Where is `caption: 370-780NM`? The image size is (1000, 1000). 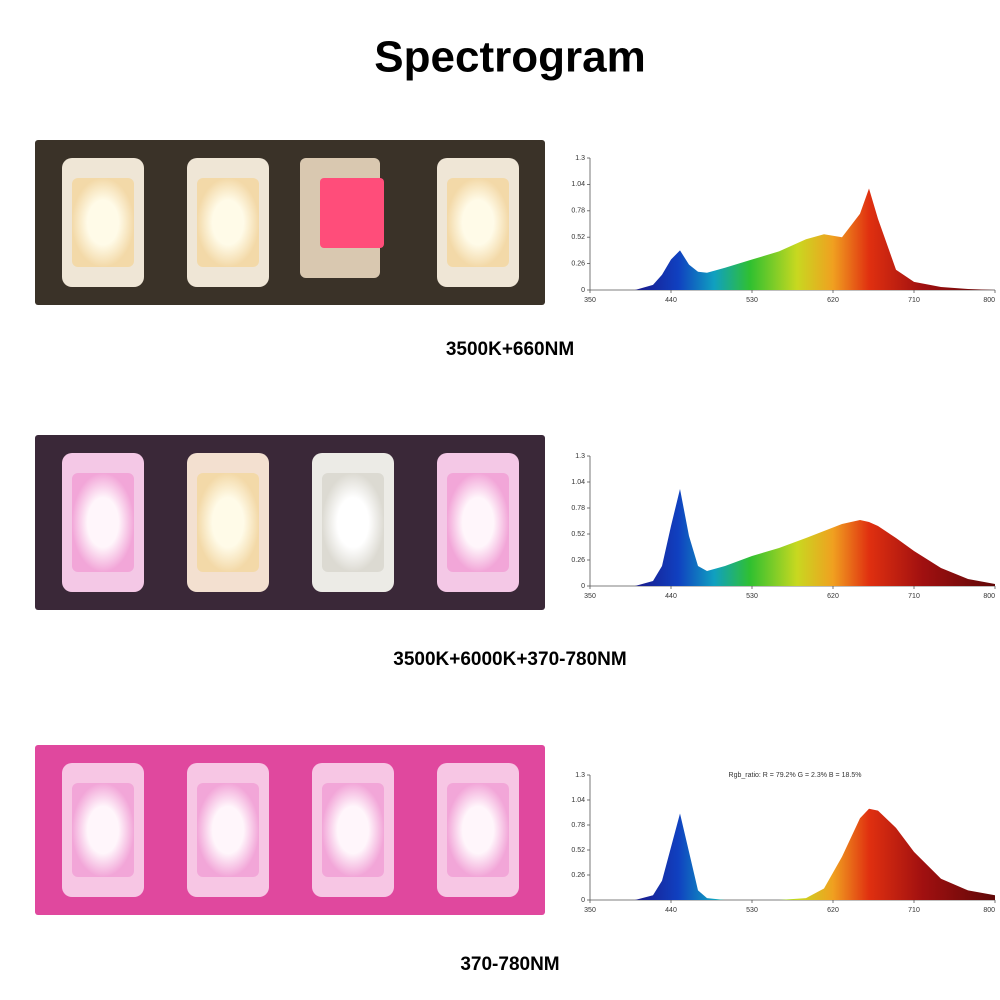
caption: 370-780NM is located at coordinates (509, 964).